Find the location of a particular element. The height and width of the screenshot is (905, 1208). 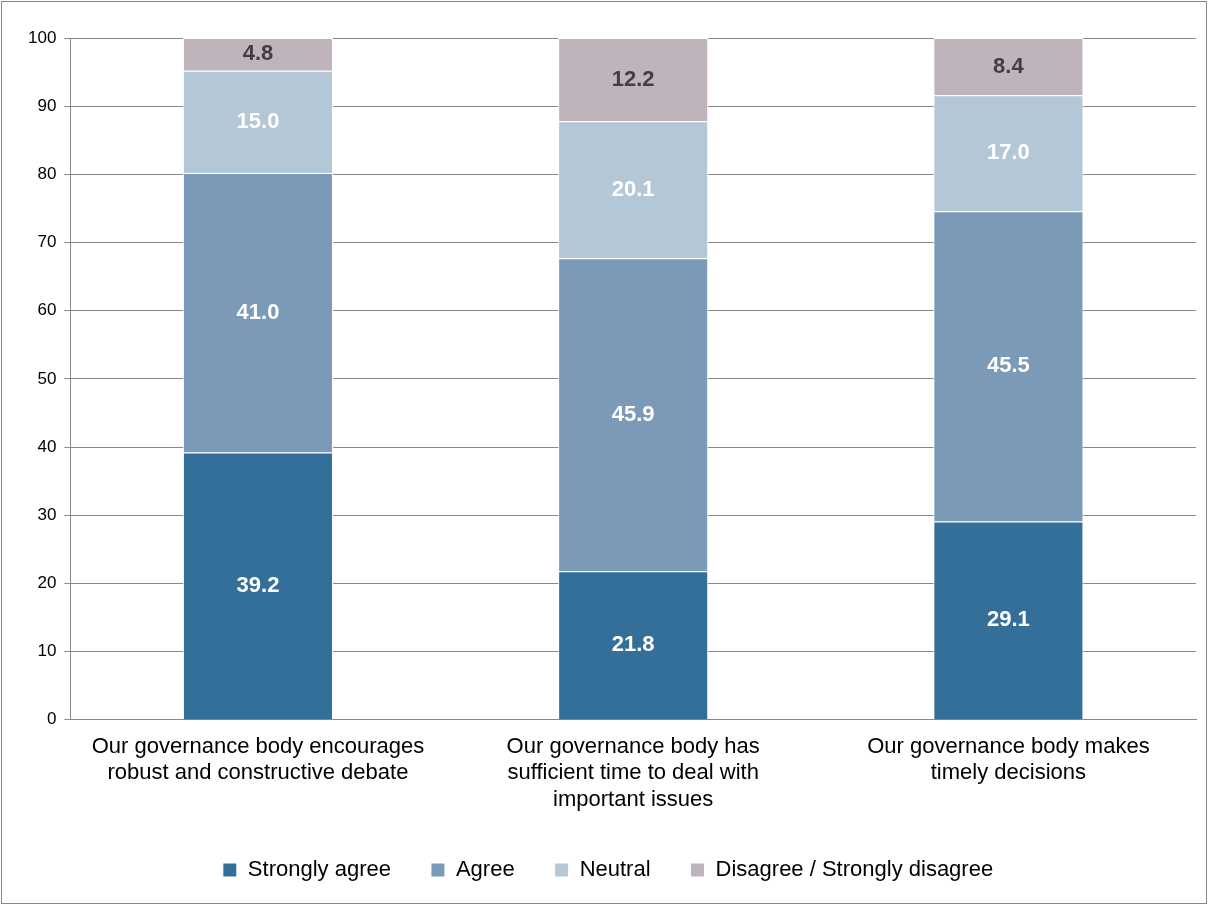

x-tick-label: Our governance body makes timely decisions is located at coordinates (1008, 759).